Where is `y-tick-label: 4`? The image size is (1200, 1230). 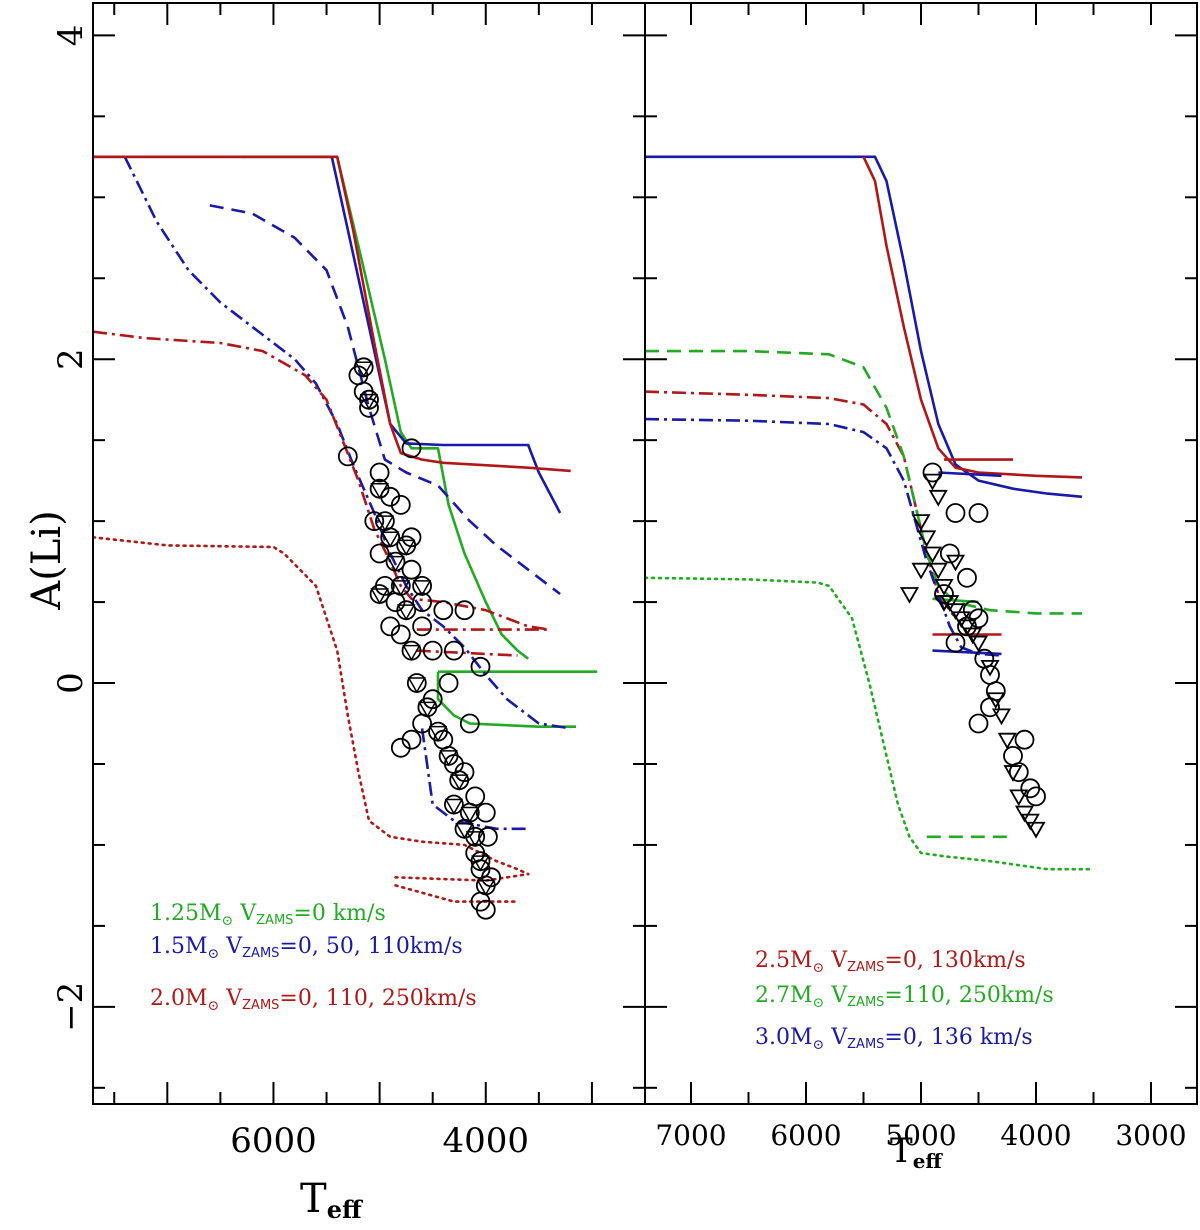
y-tick-label: 4 is located at coordinates (71, 36).